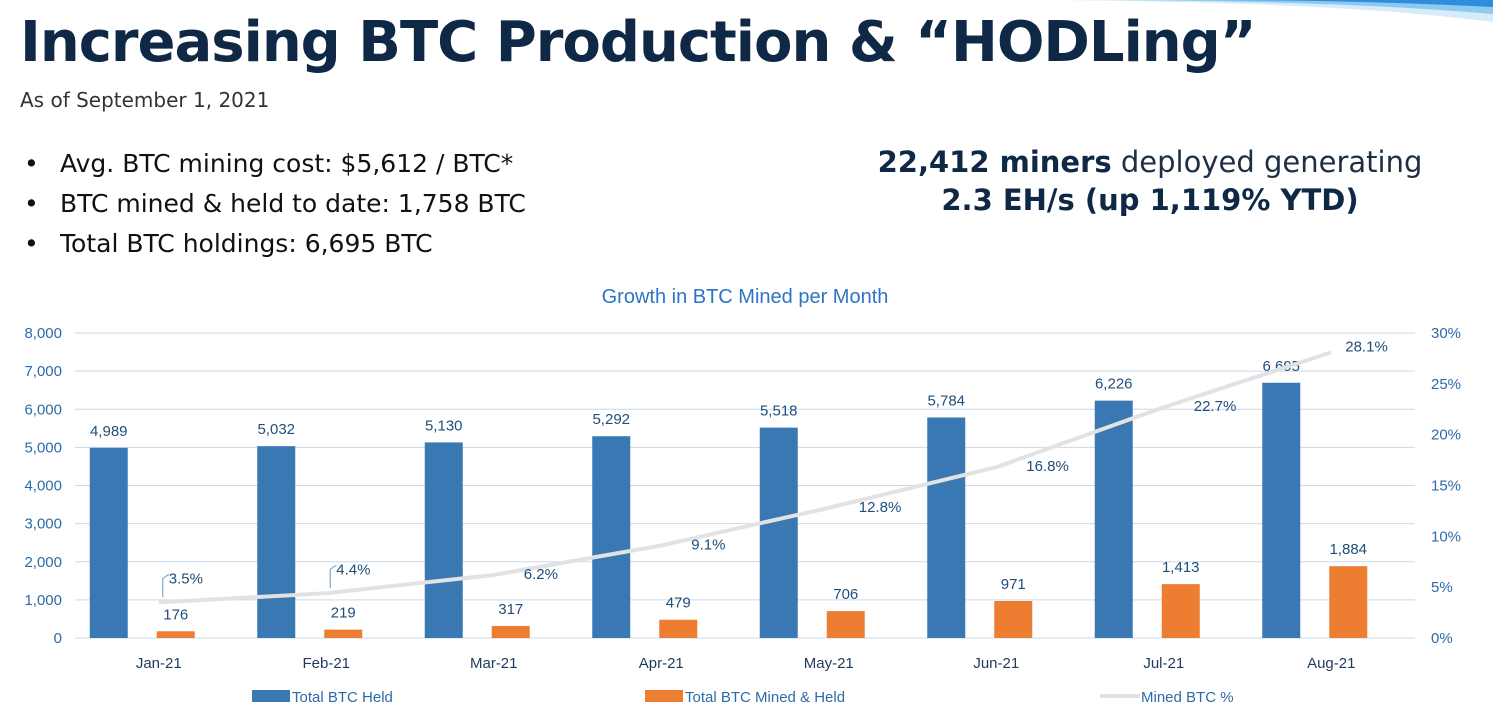  What do you see at coordinates (880, 507) in the screenshot?
I see `data-label-mined-btc-pct: 12.8%` at bounding box center [880, 507].